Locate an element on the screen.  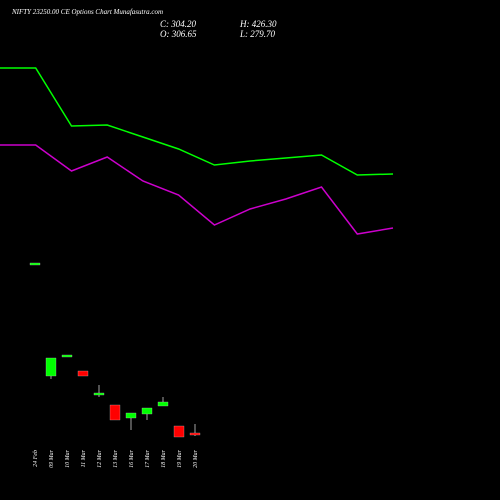
info-label: L: 279.70 is located at coordinates (257, 34).